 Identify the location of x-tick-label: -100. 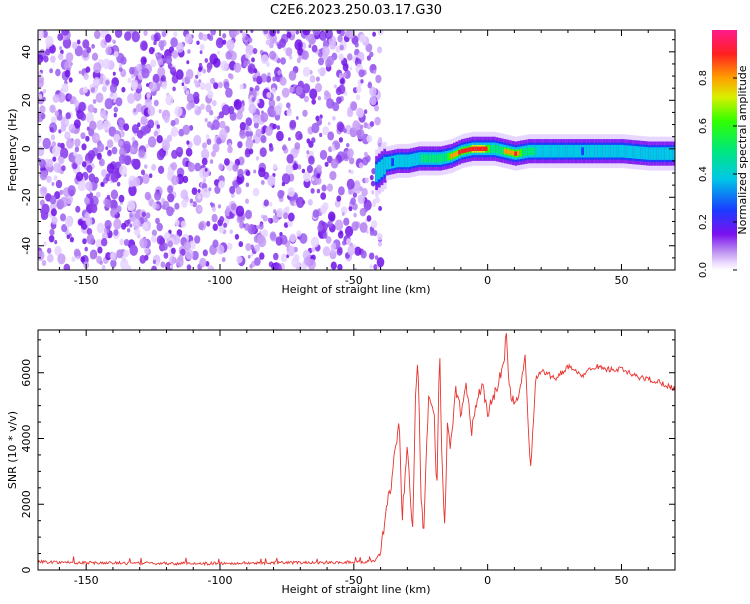
(220, 280).